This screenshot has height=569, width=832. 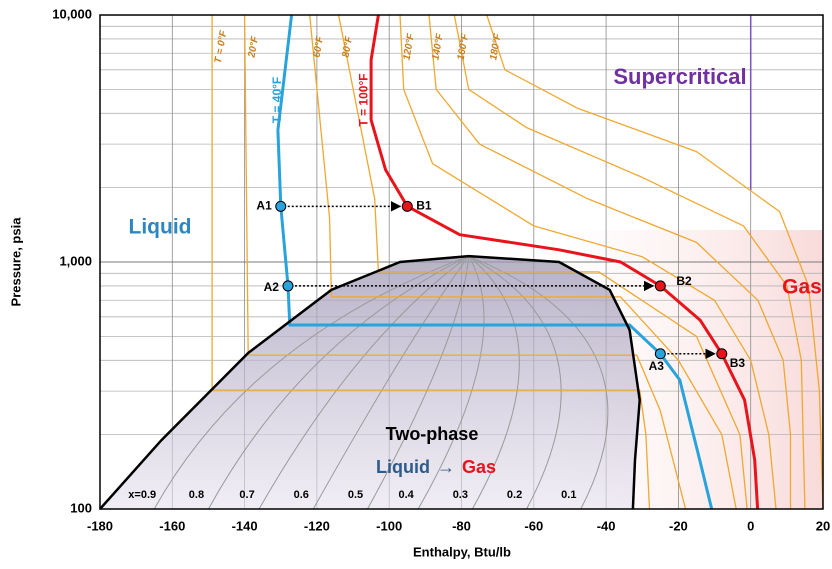 I want to click on isotherm-label: 60°F, so click(x=319, y=47).